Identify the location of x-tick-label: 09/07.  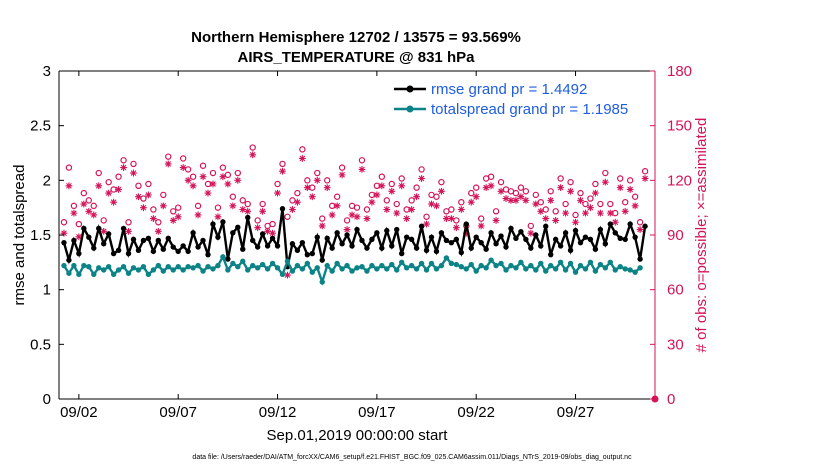
(178, 412).